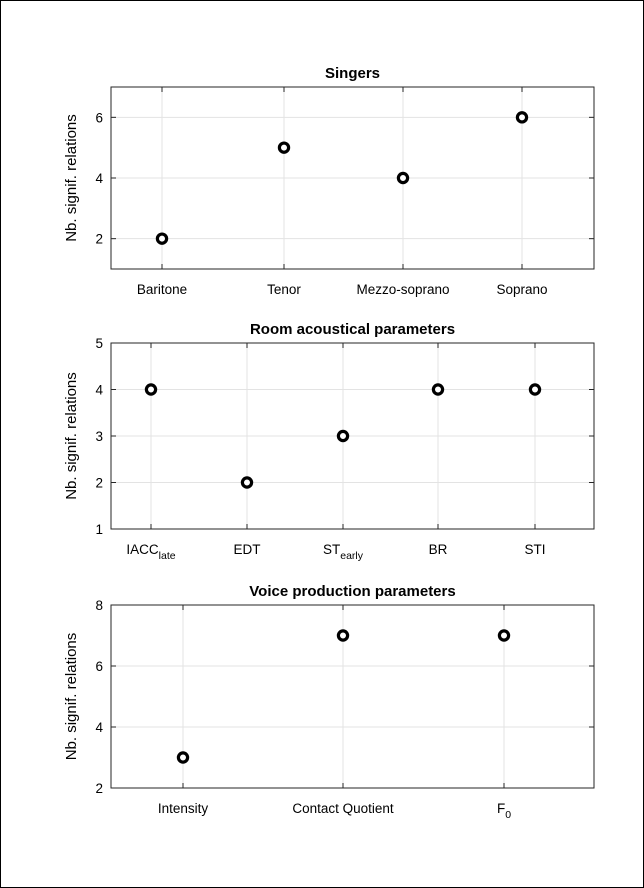 The image size is (644, 888). What do you see at coordinates (504, 811) in the screenshot?
I see `x-tick-label: F0` at bounding box center [504, 811].